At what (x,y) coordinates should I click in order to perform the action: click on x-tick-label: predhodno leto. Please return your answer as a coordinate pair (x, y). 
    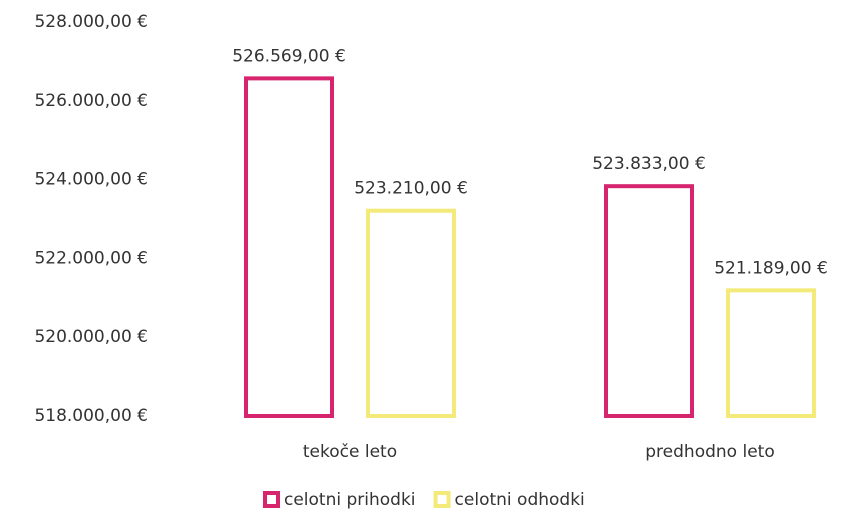
    Looking at the image, I should click on (709, 452).